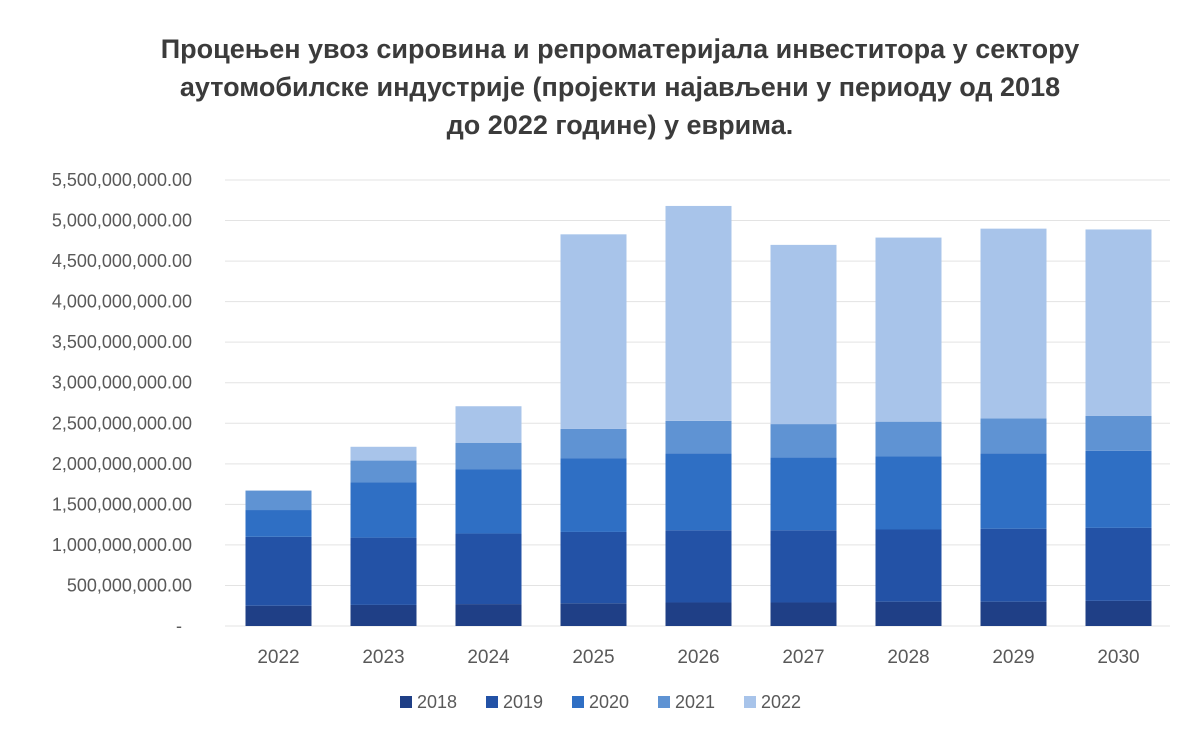 This screenshot has width=1185, height=737. I want to click on bar-2025-series-2019, so click(593, 567).